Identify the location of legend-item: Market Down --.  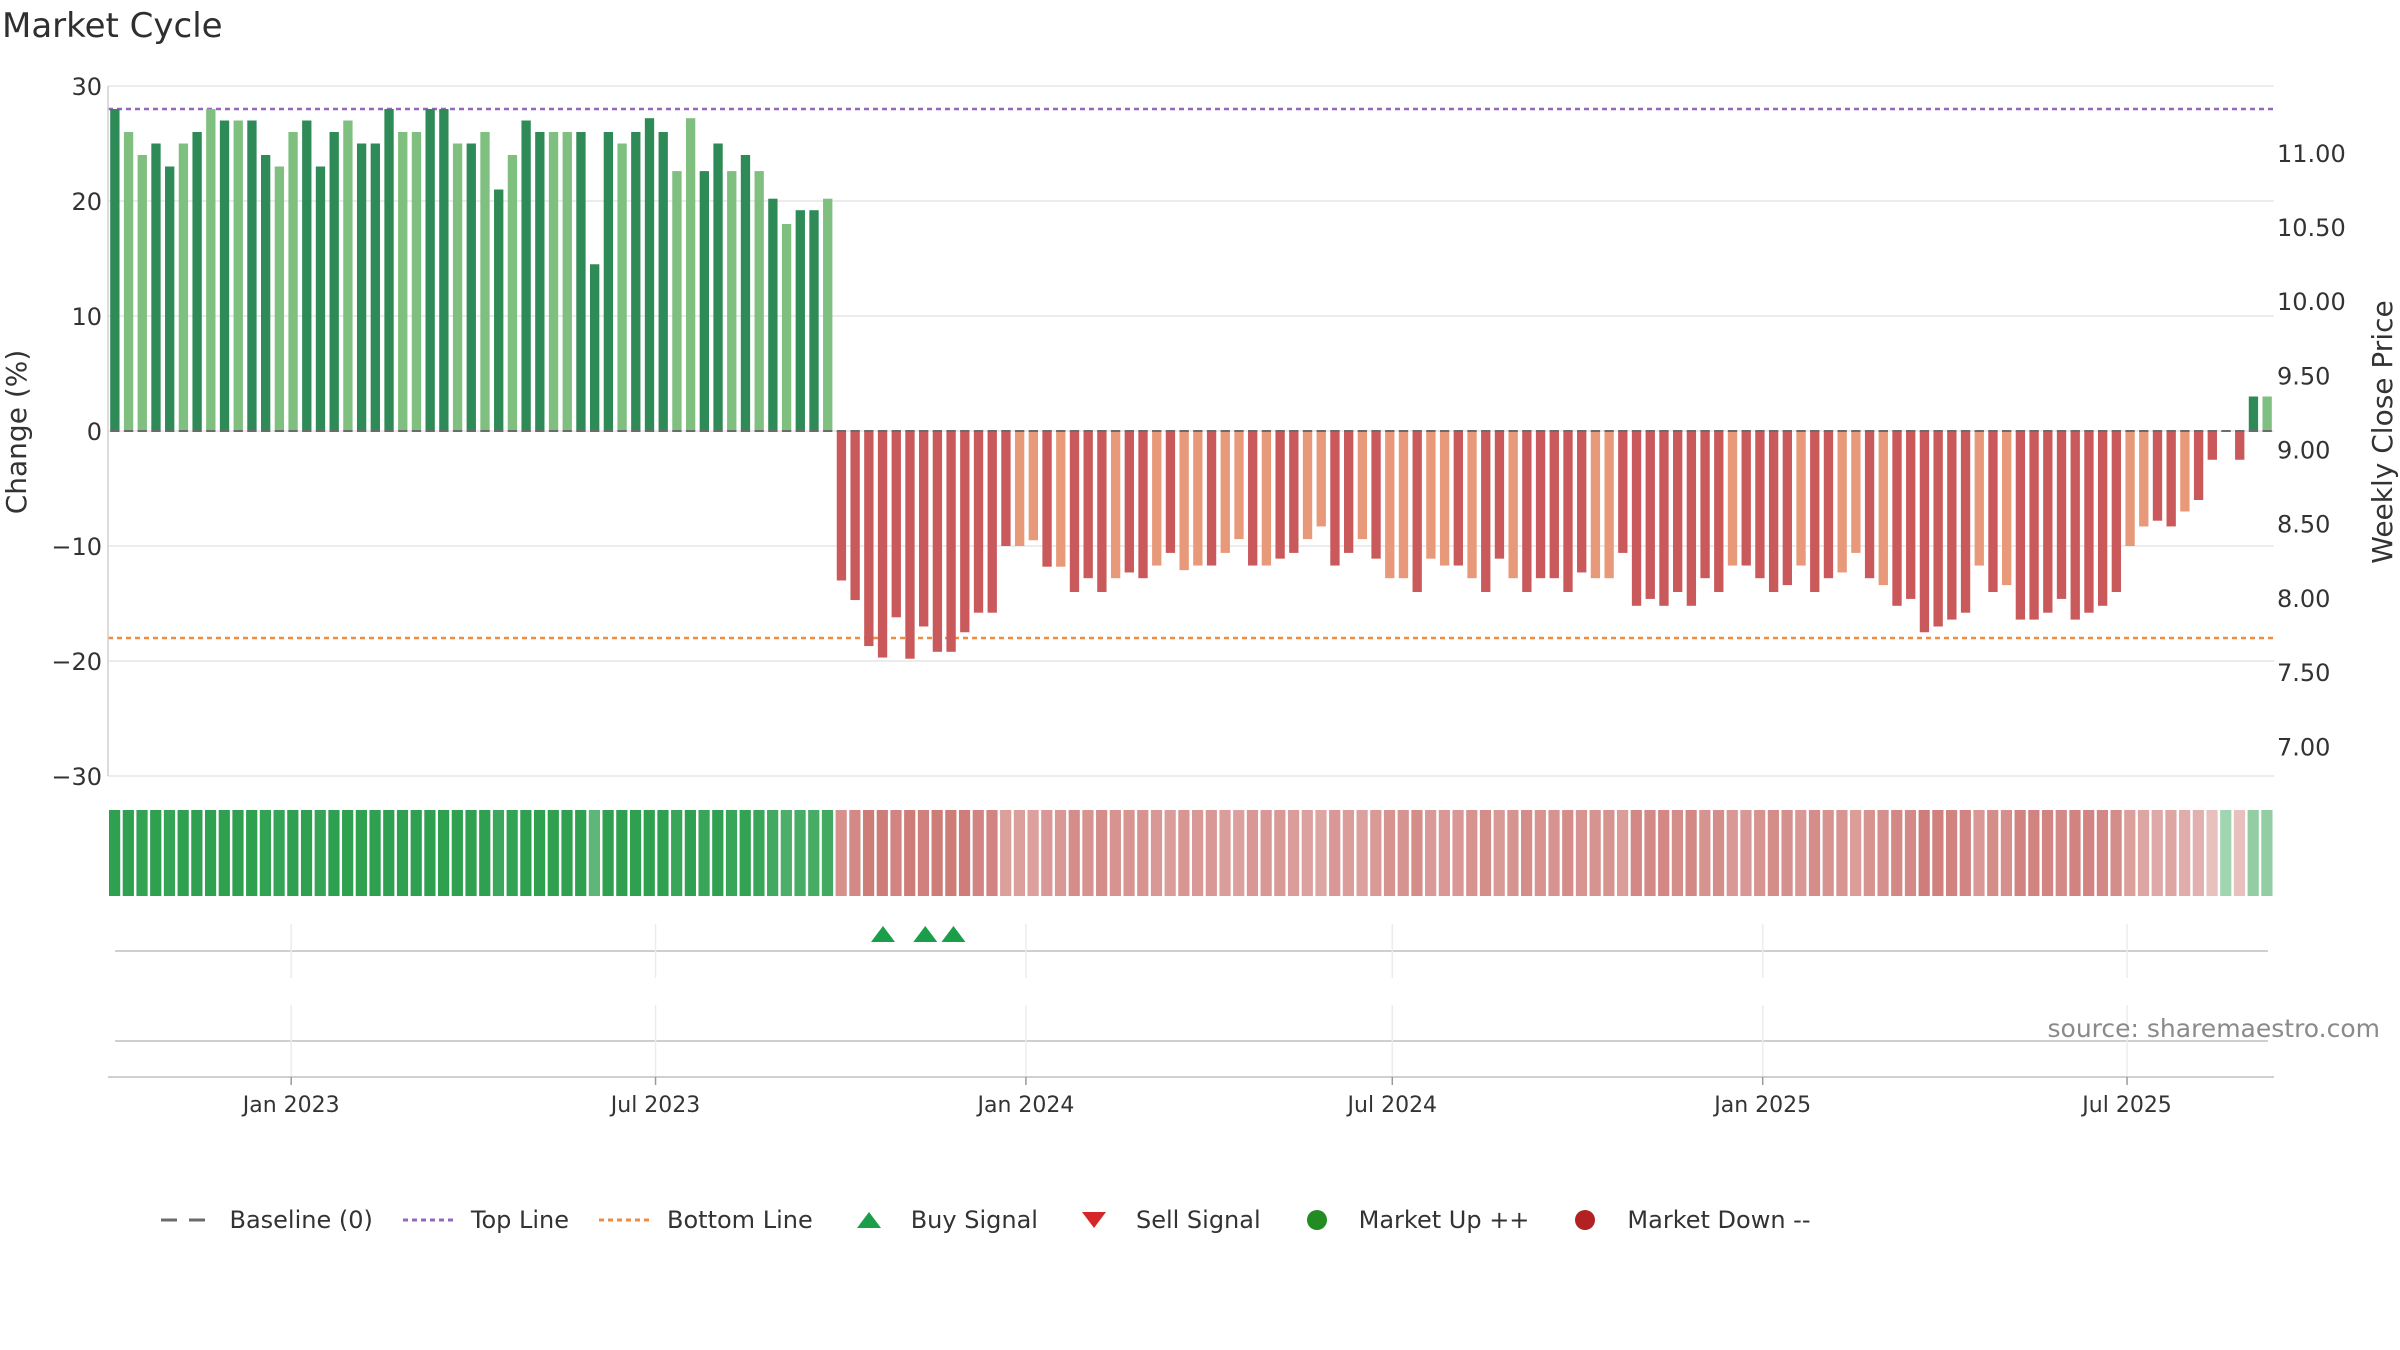
(1684, 1220).